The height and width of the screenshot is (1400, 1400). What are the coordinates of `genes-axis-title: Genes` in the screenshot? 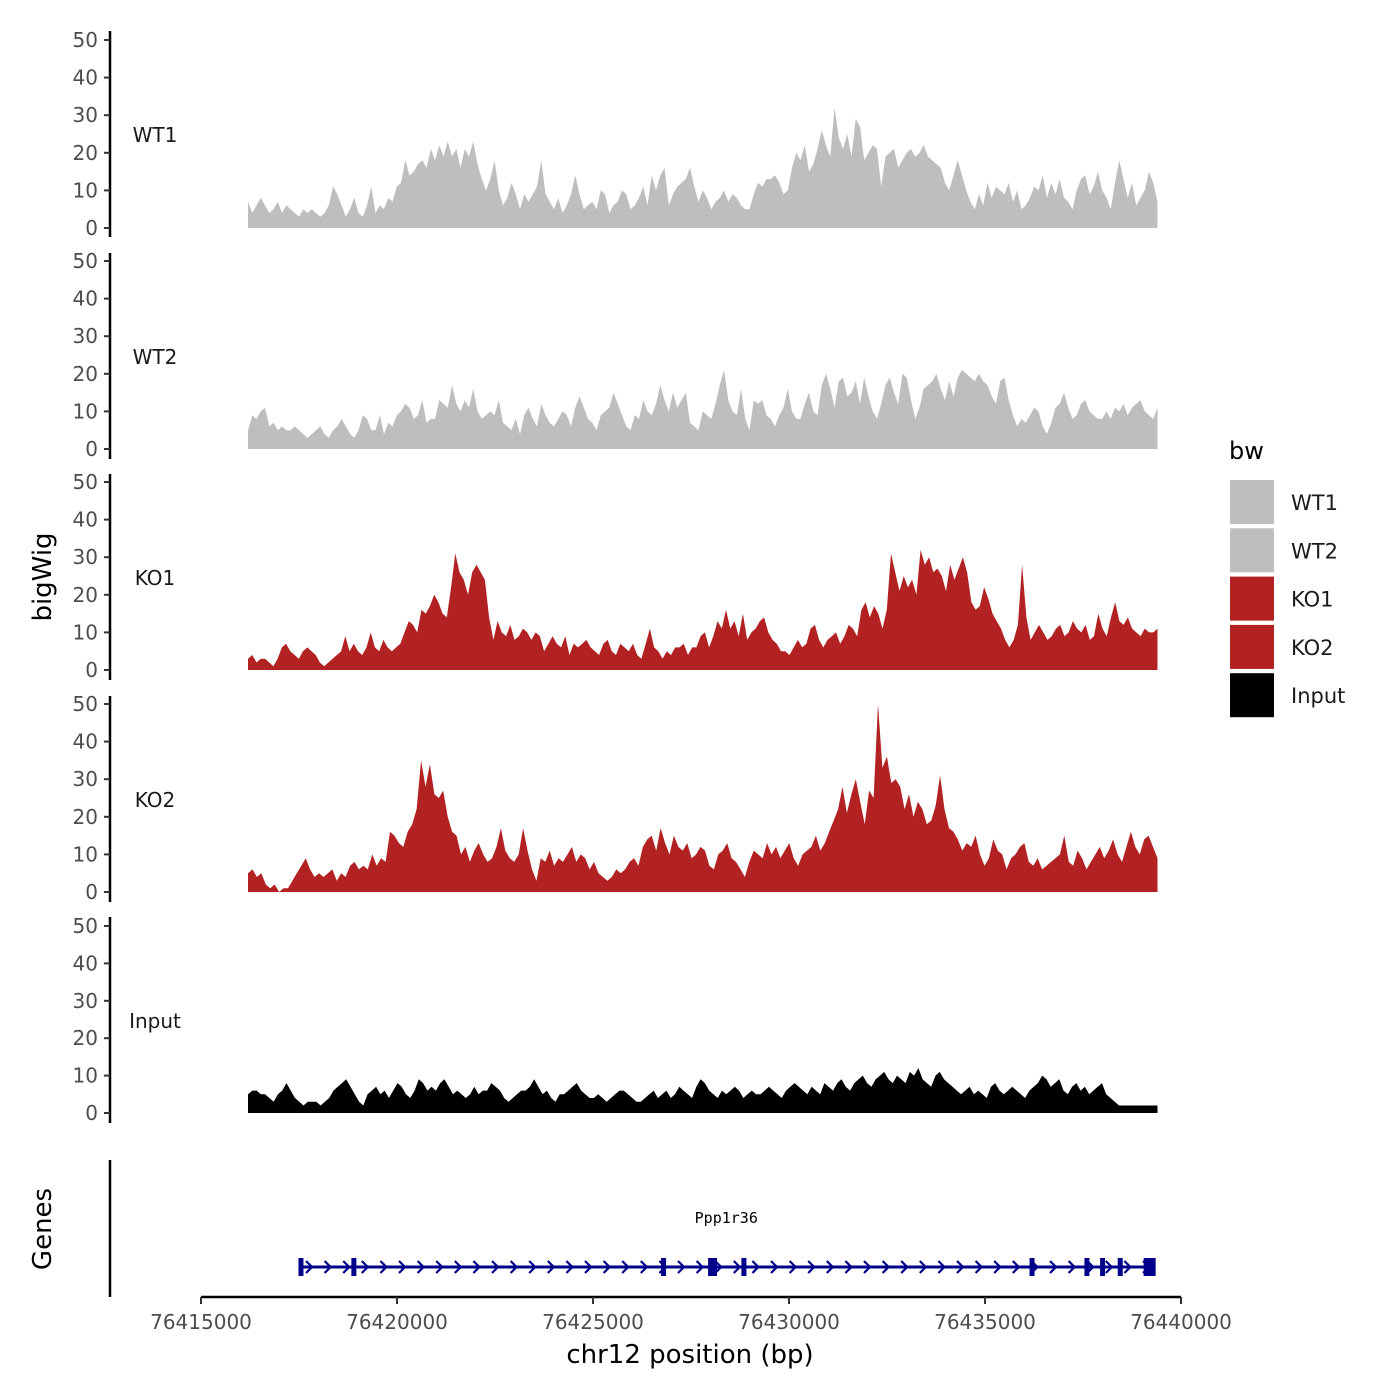 It's located at (43, 1229).